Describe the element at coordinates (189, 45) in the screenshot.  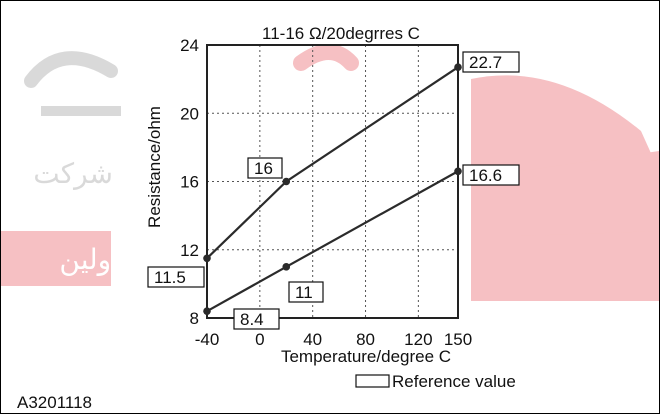
I see `y-tick-label: 24` at that location.